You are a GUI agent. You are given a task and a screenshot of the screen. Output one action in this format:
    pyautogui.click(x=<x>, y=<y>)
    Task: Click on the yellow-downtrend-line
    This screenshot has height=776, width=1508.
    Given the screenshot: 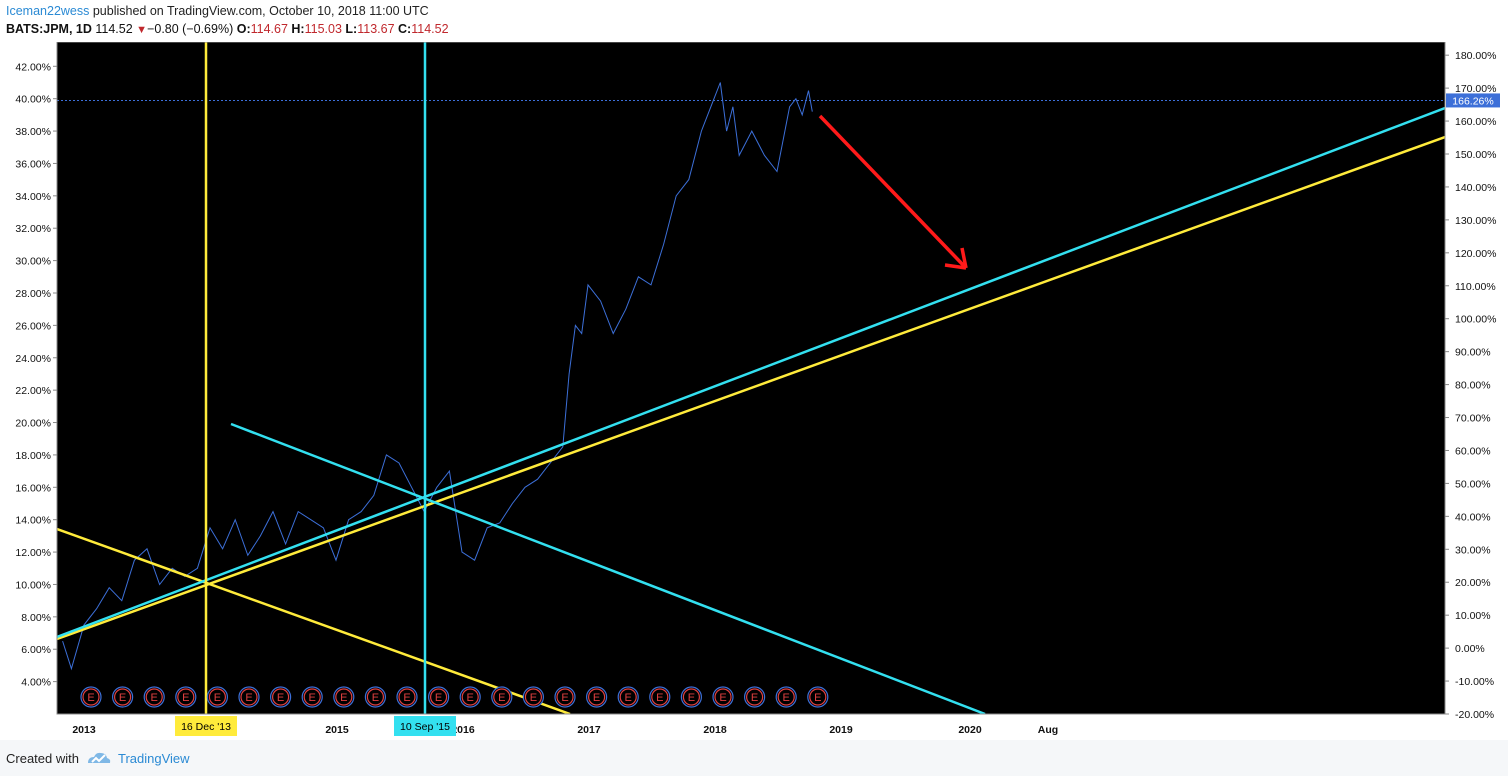 What is the action you would take?
    pyautogui.click(x=314, y=620)
    